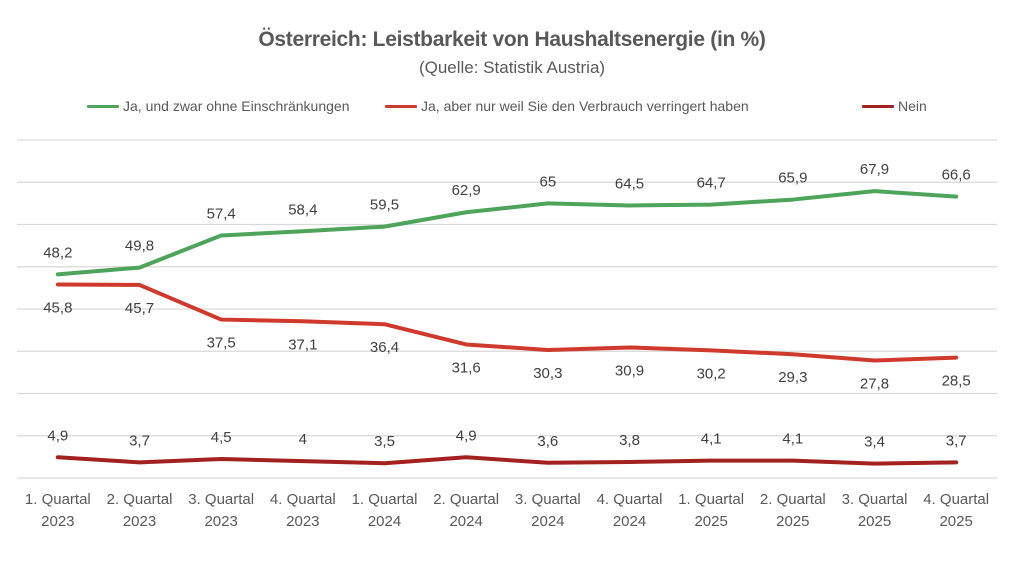 The height and width of the screenshot is (584, 1024). What do you see at coordinates (57, 252) in the screenshot?
I see `data-label: 48,2` at bounding box center [57, 252].